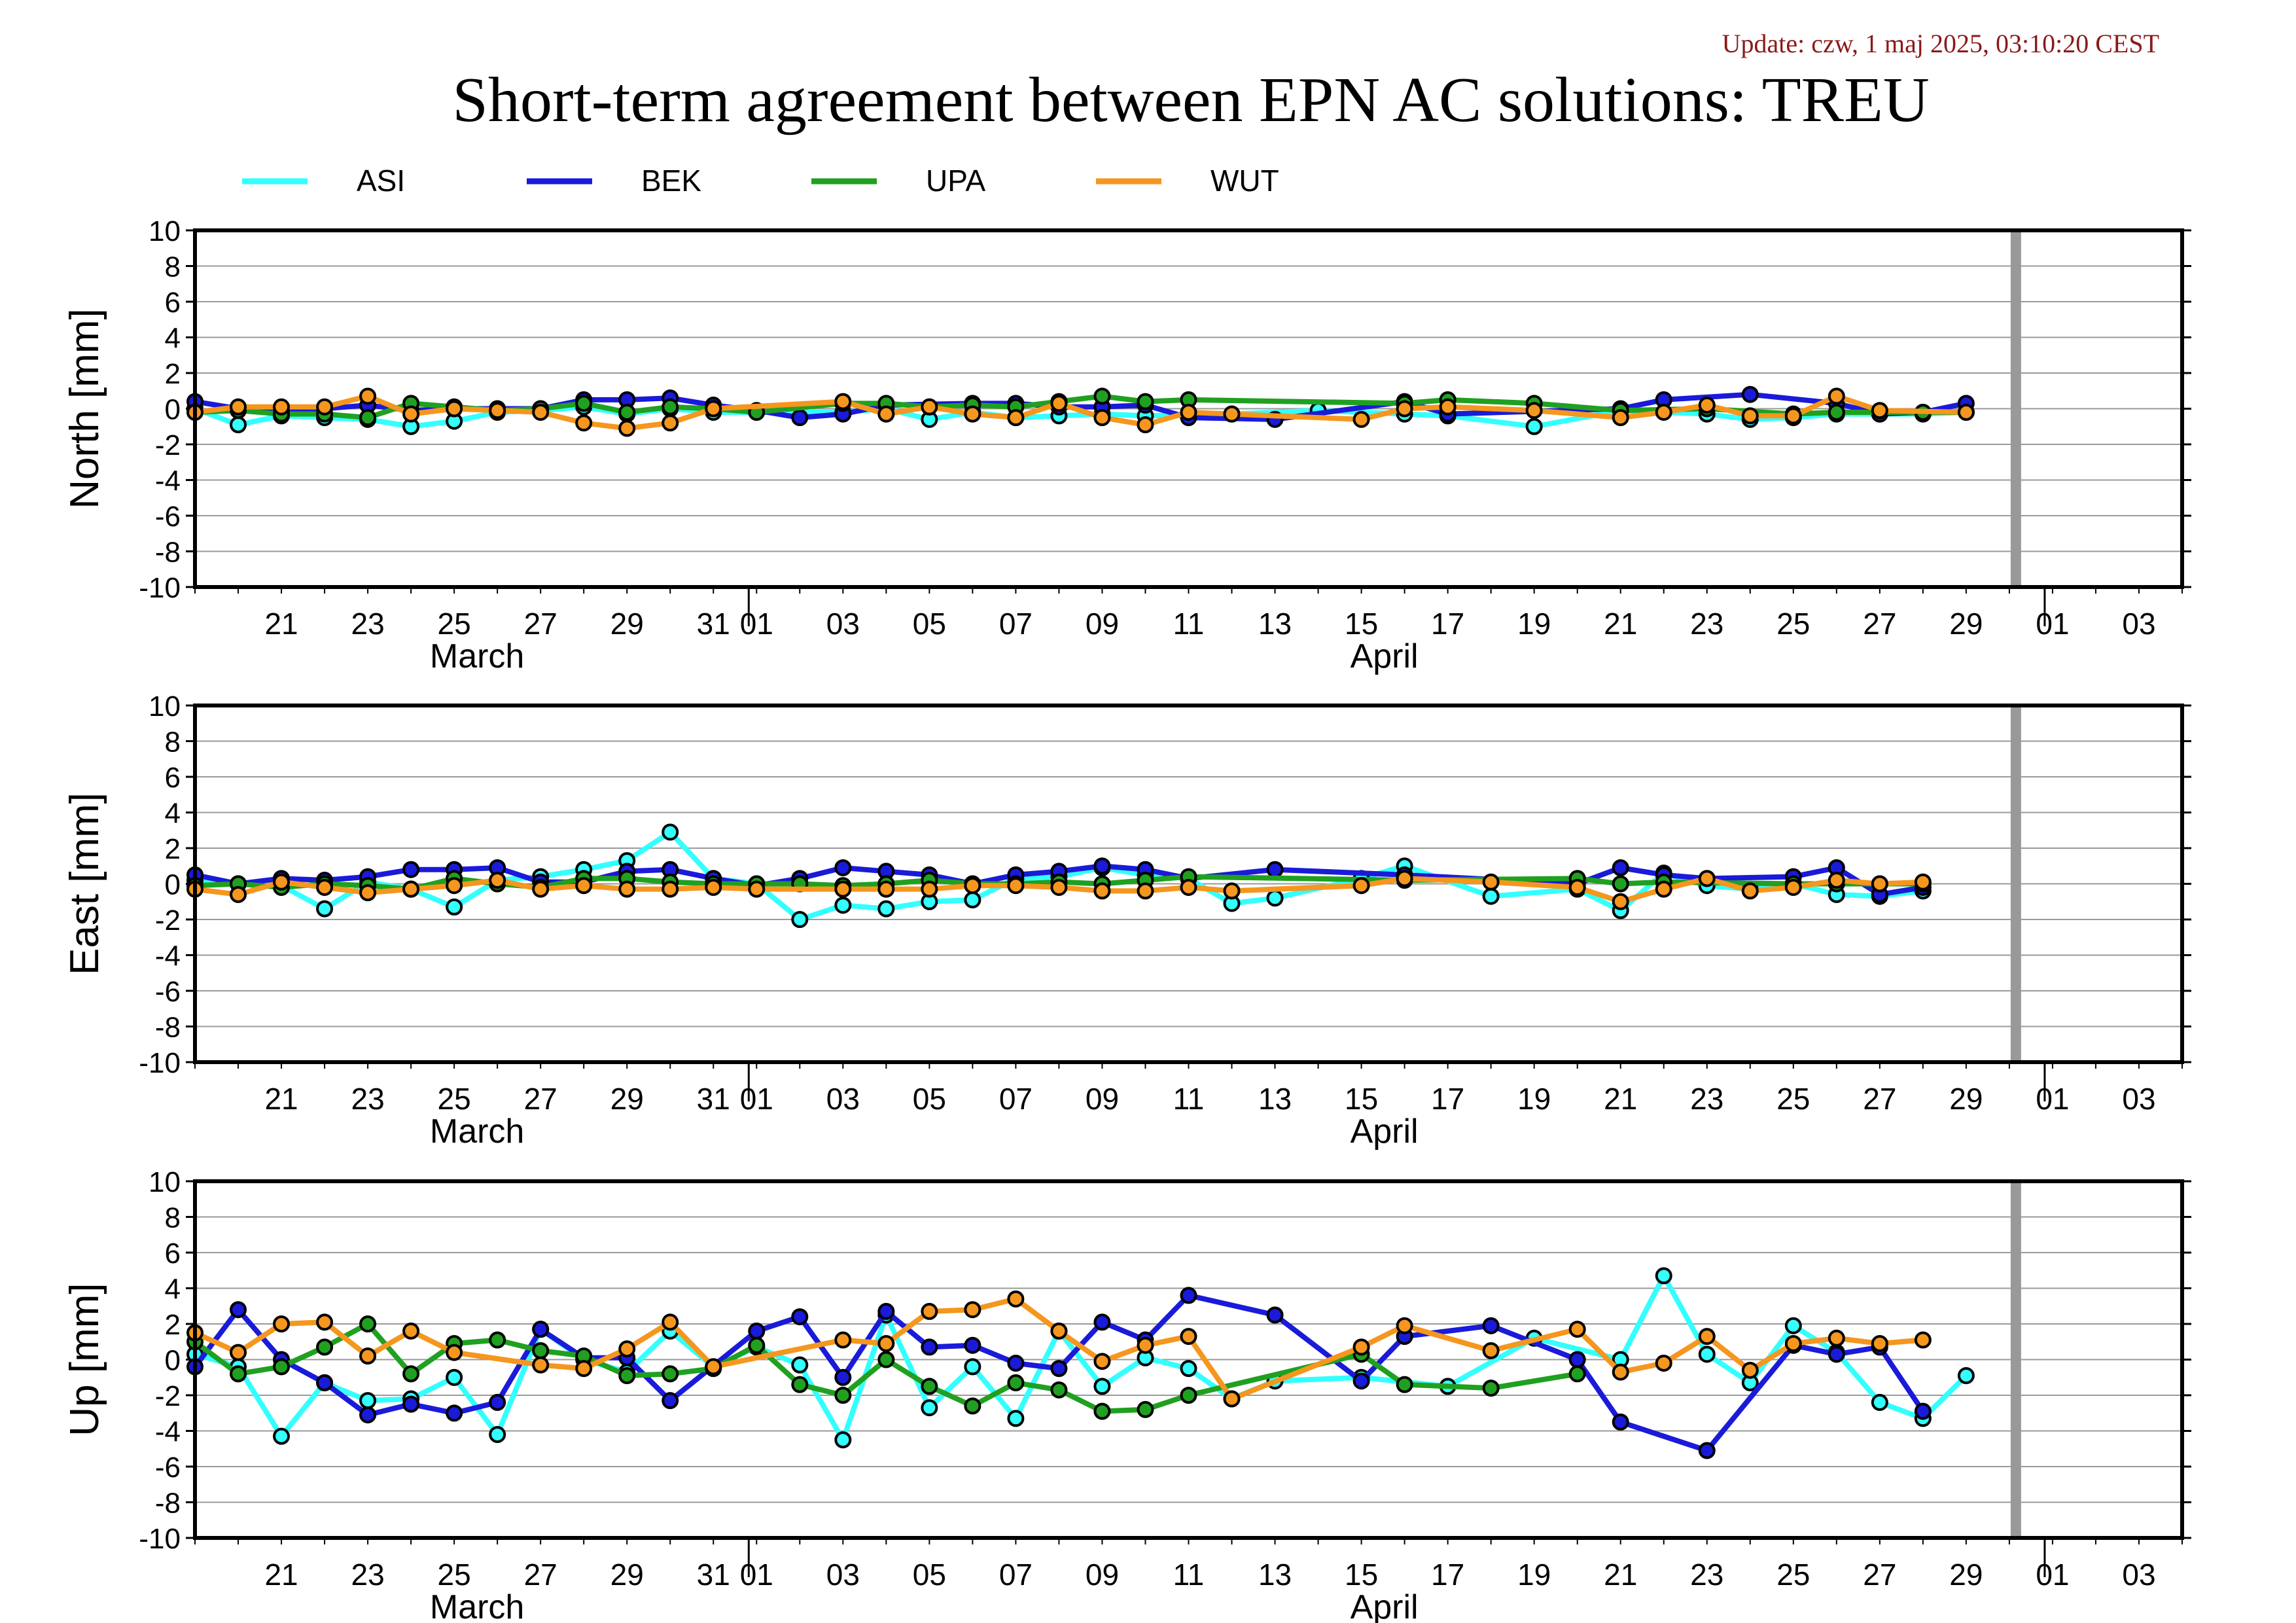 Image resolution: width=2296 pixels, height=1623 pixels. I want to click on x-tick-label: 23, so click(368, 1099).